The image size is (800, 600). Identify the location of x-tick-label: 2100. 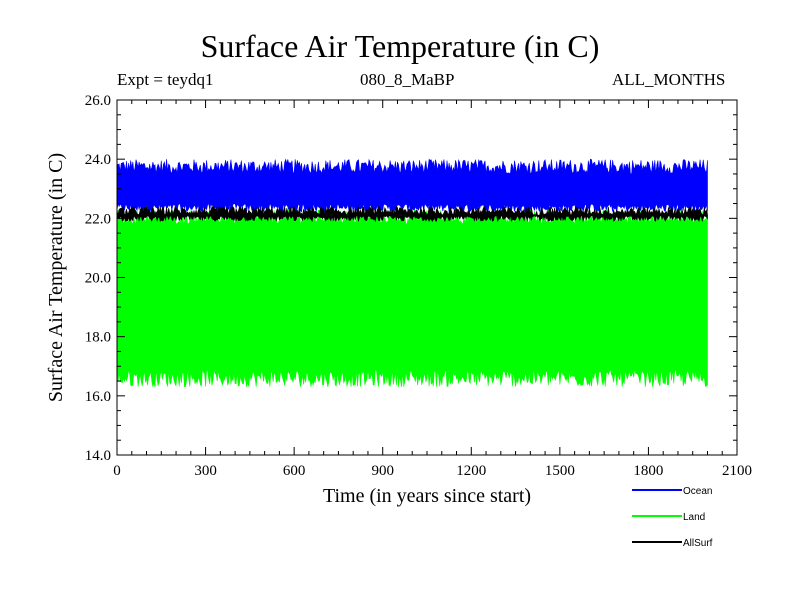
(737, 471).